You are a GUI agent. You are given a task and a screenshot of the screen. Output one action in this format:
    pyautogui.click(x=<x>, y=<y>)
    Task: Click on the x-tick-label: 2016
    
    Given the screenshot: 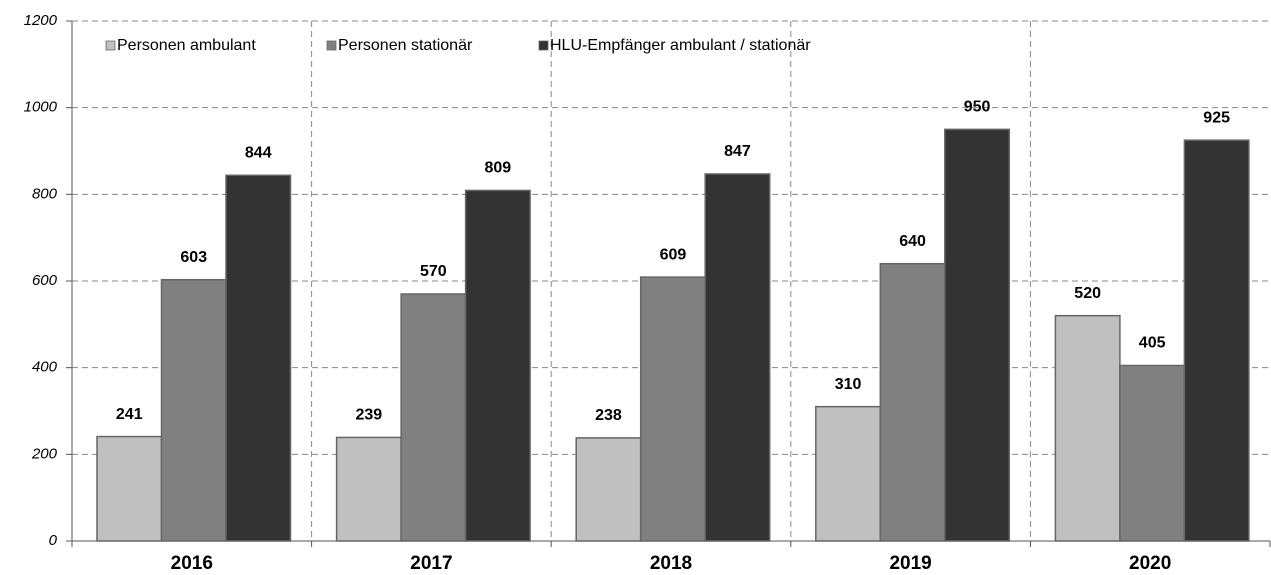 What is the action you would take?
    pyautogui.click(x=192, y=563)
    